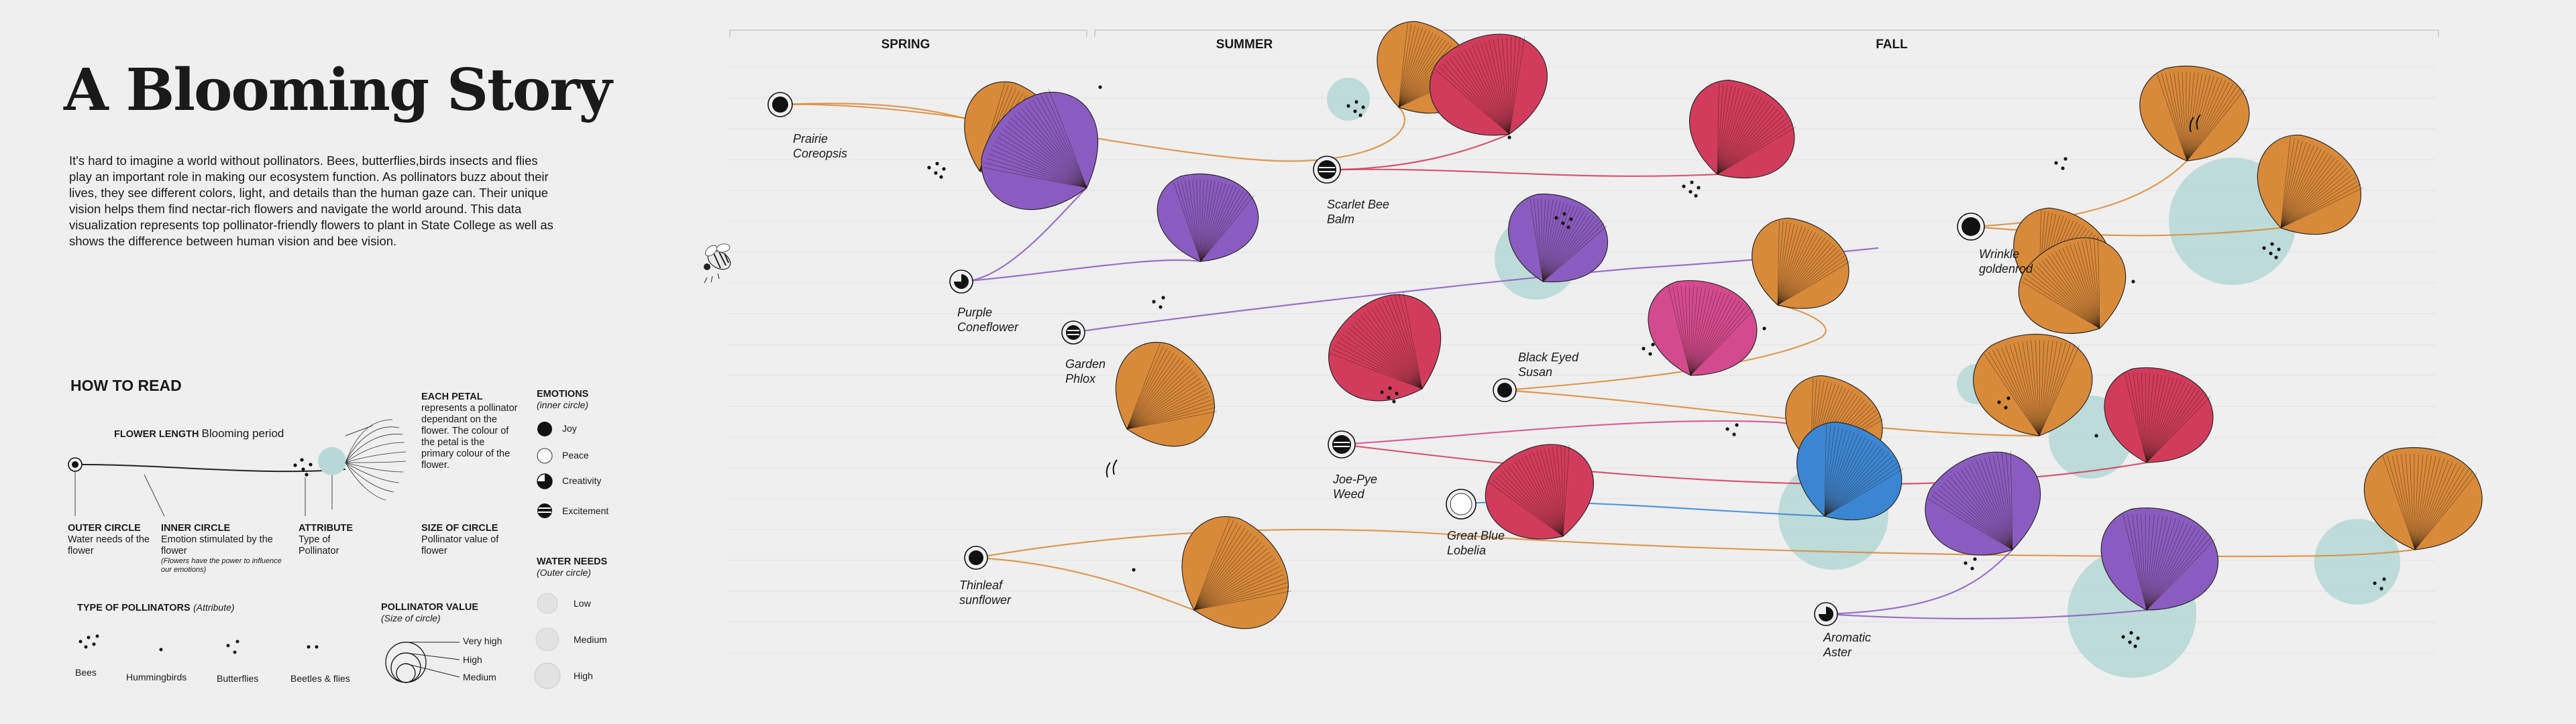  What do you see at coordinates (905, 45) in the screenshot?
I see `season-spring: SPRING` at bounding box center [905, 45].